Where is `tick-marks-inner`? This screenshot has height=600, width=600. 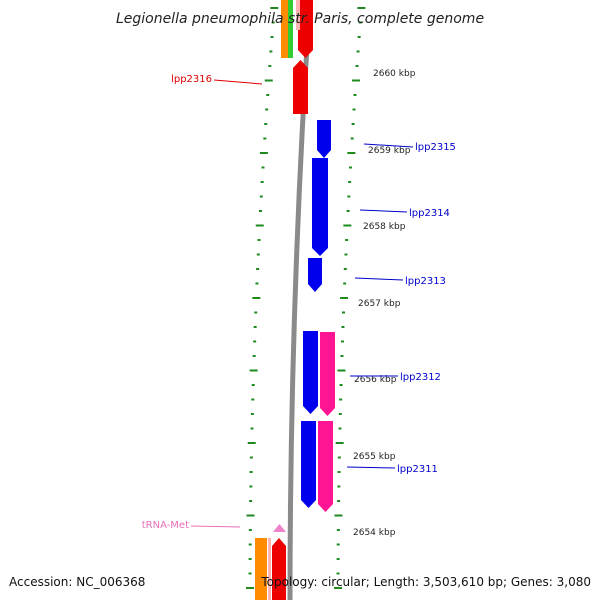
tick-marks-inner is located at coordinates (262, 298).